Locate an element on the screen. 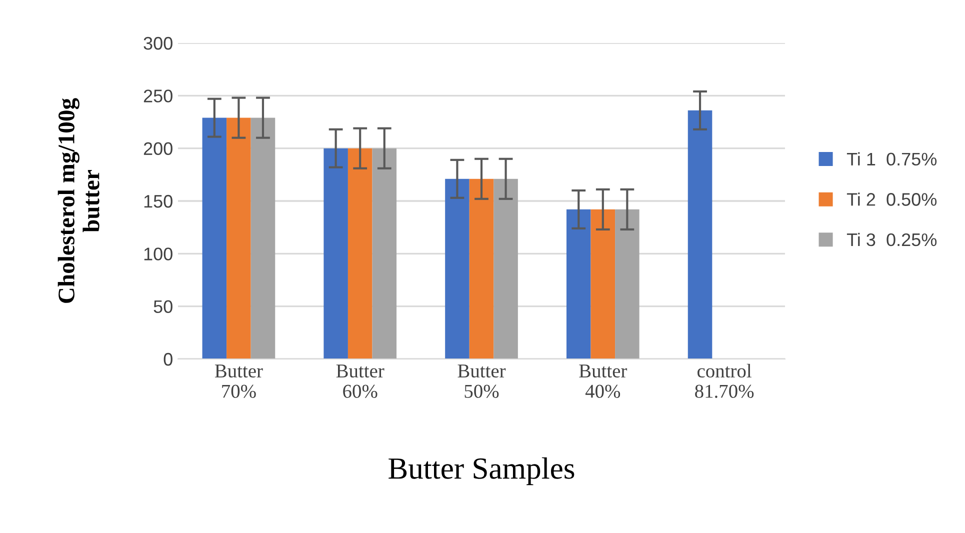  y-tick-label: 300 is located at coordinates (158, 43).